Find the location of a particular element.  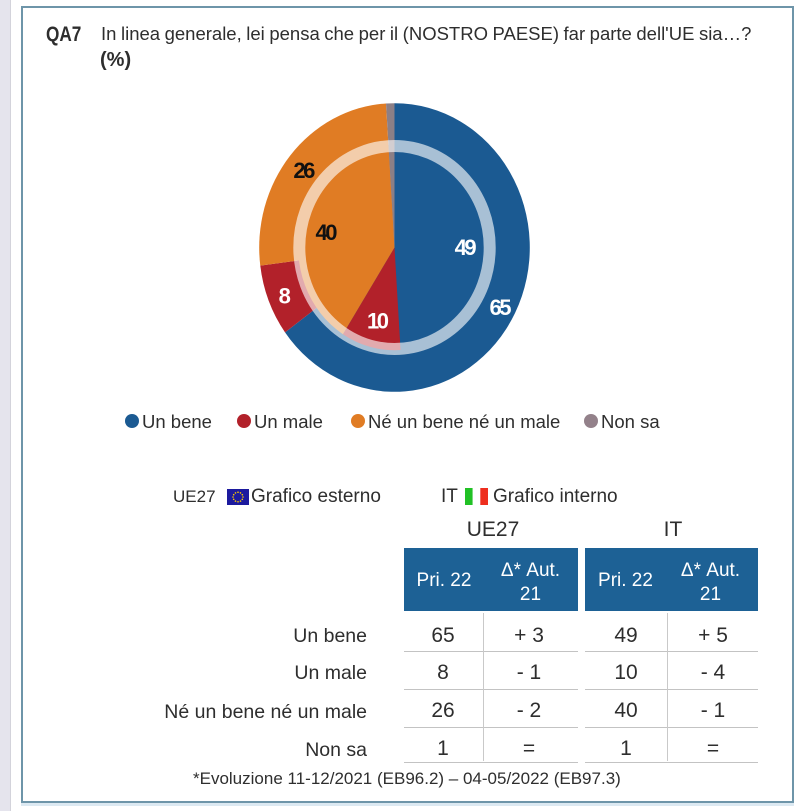

svg-text: 10 is located at coordinates (378, 321).